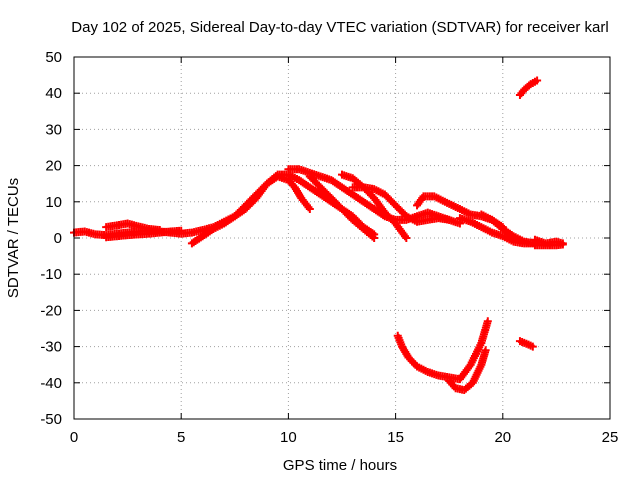 The image size is (640, 480). What do you see at coordinates (53, 166) in the screenshot?
I see `y-tick-label: 20` at bounding box center [53, 166].